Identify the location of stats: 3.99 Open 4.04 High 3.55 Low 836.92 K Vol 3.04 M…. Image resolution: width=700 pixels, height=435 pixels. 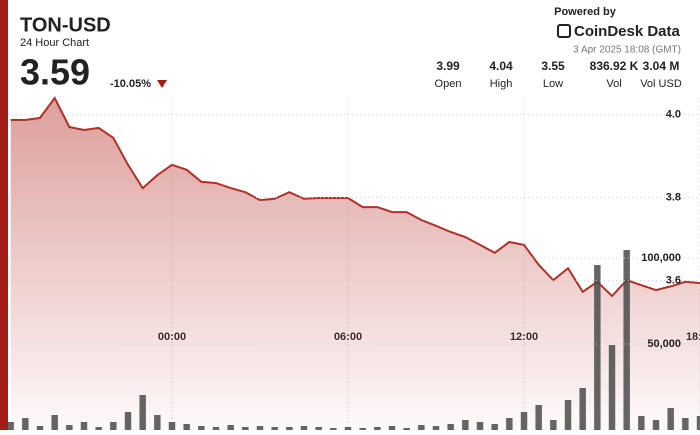
(558, 74).